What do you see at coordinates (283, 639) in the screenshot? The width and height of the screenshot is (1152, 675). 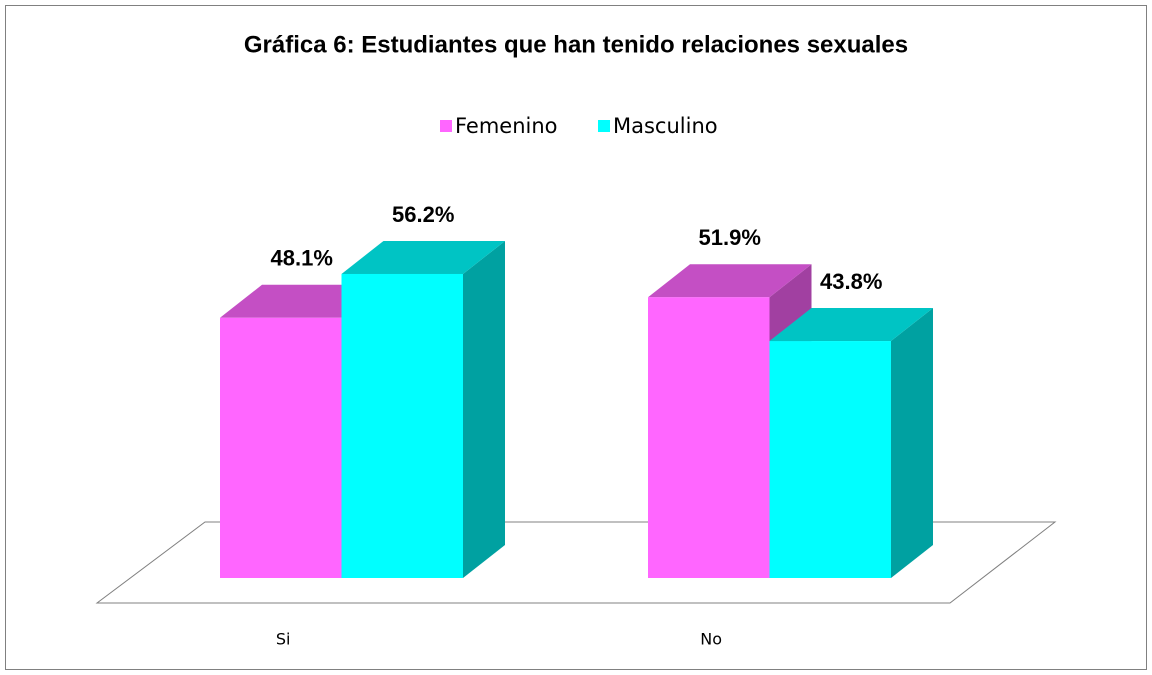 I see `x-tick-label: Si` at bounding box center [283, 639].